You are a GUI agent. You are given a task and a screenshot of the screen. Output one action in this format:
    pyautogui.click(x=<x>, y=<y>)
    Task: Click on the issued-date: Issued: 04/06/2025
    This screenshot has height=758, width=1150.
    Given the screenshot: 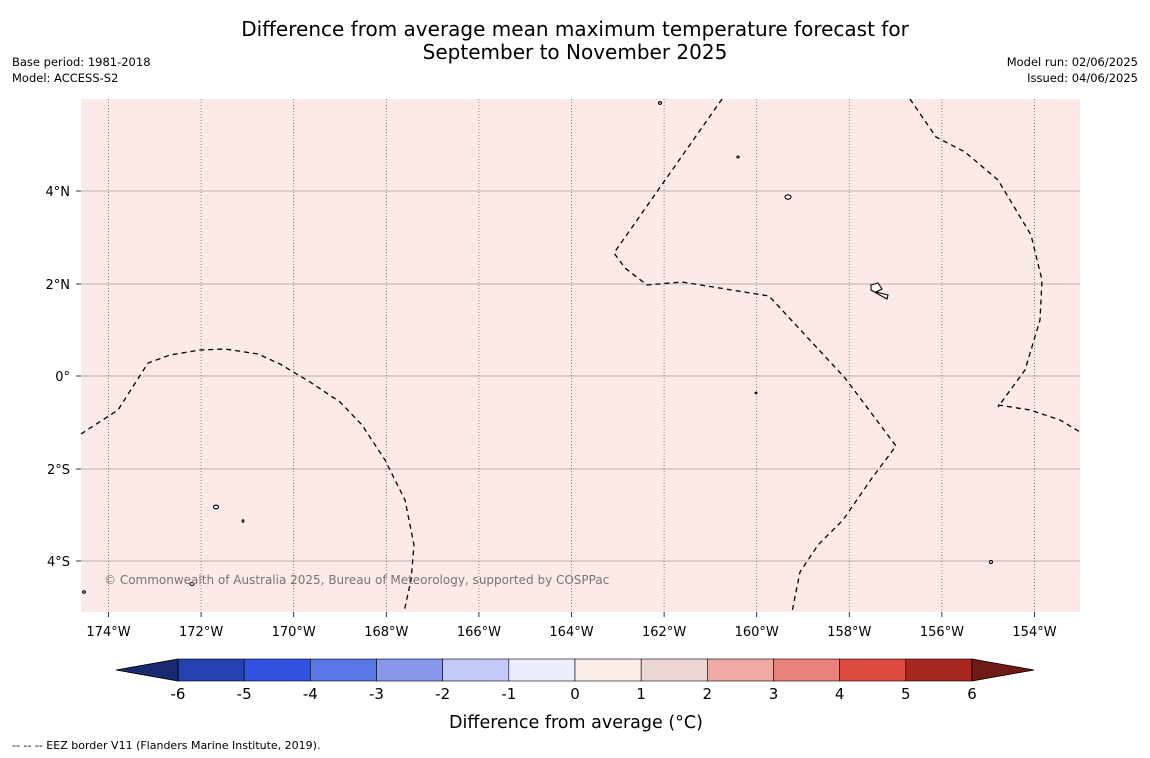 What is the action you would take?
    pyautogui.click(x=1082, y=78)
    